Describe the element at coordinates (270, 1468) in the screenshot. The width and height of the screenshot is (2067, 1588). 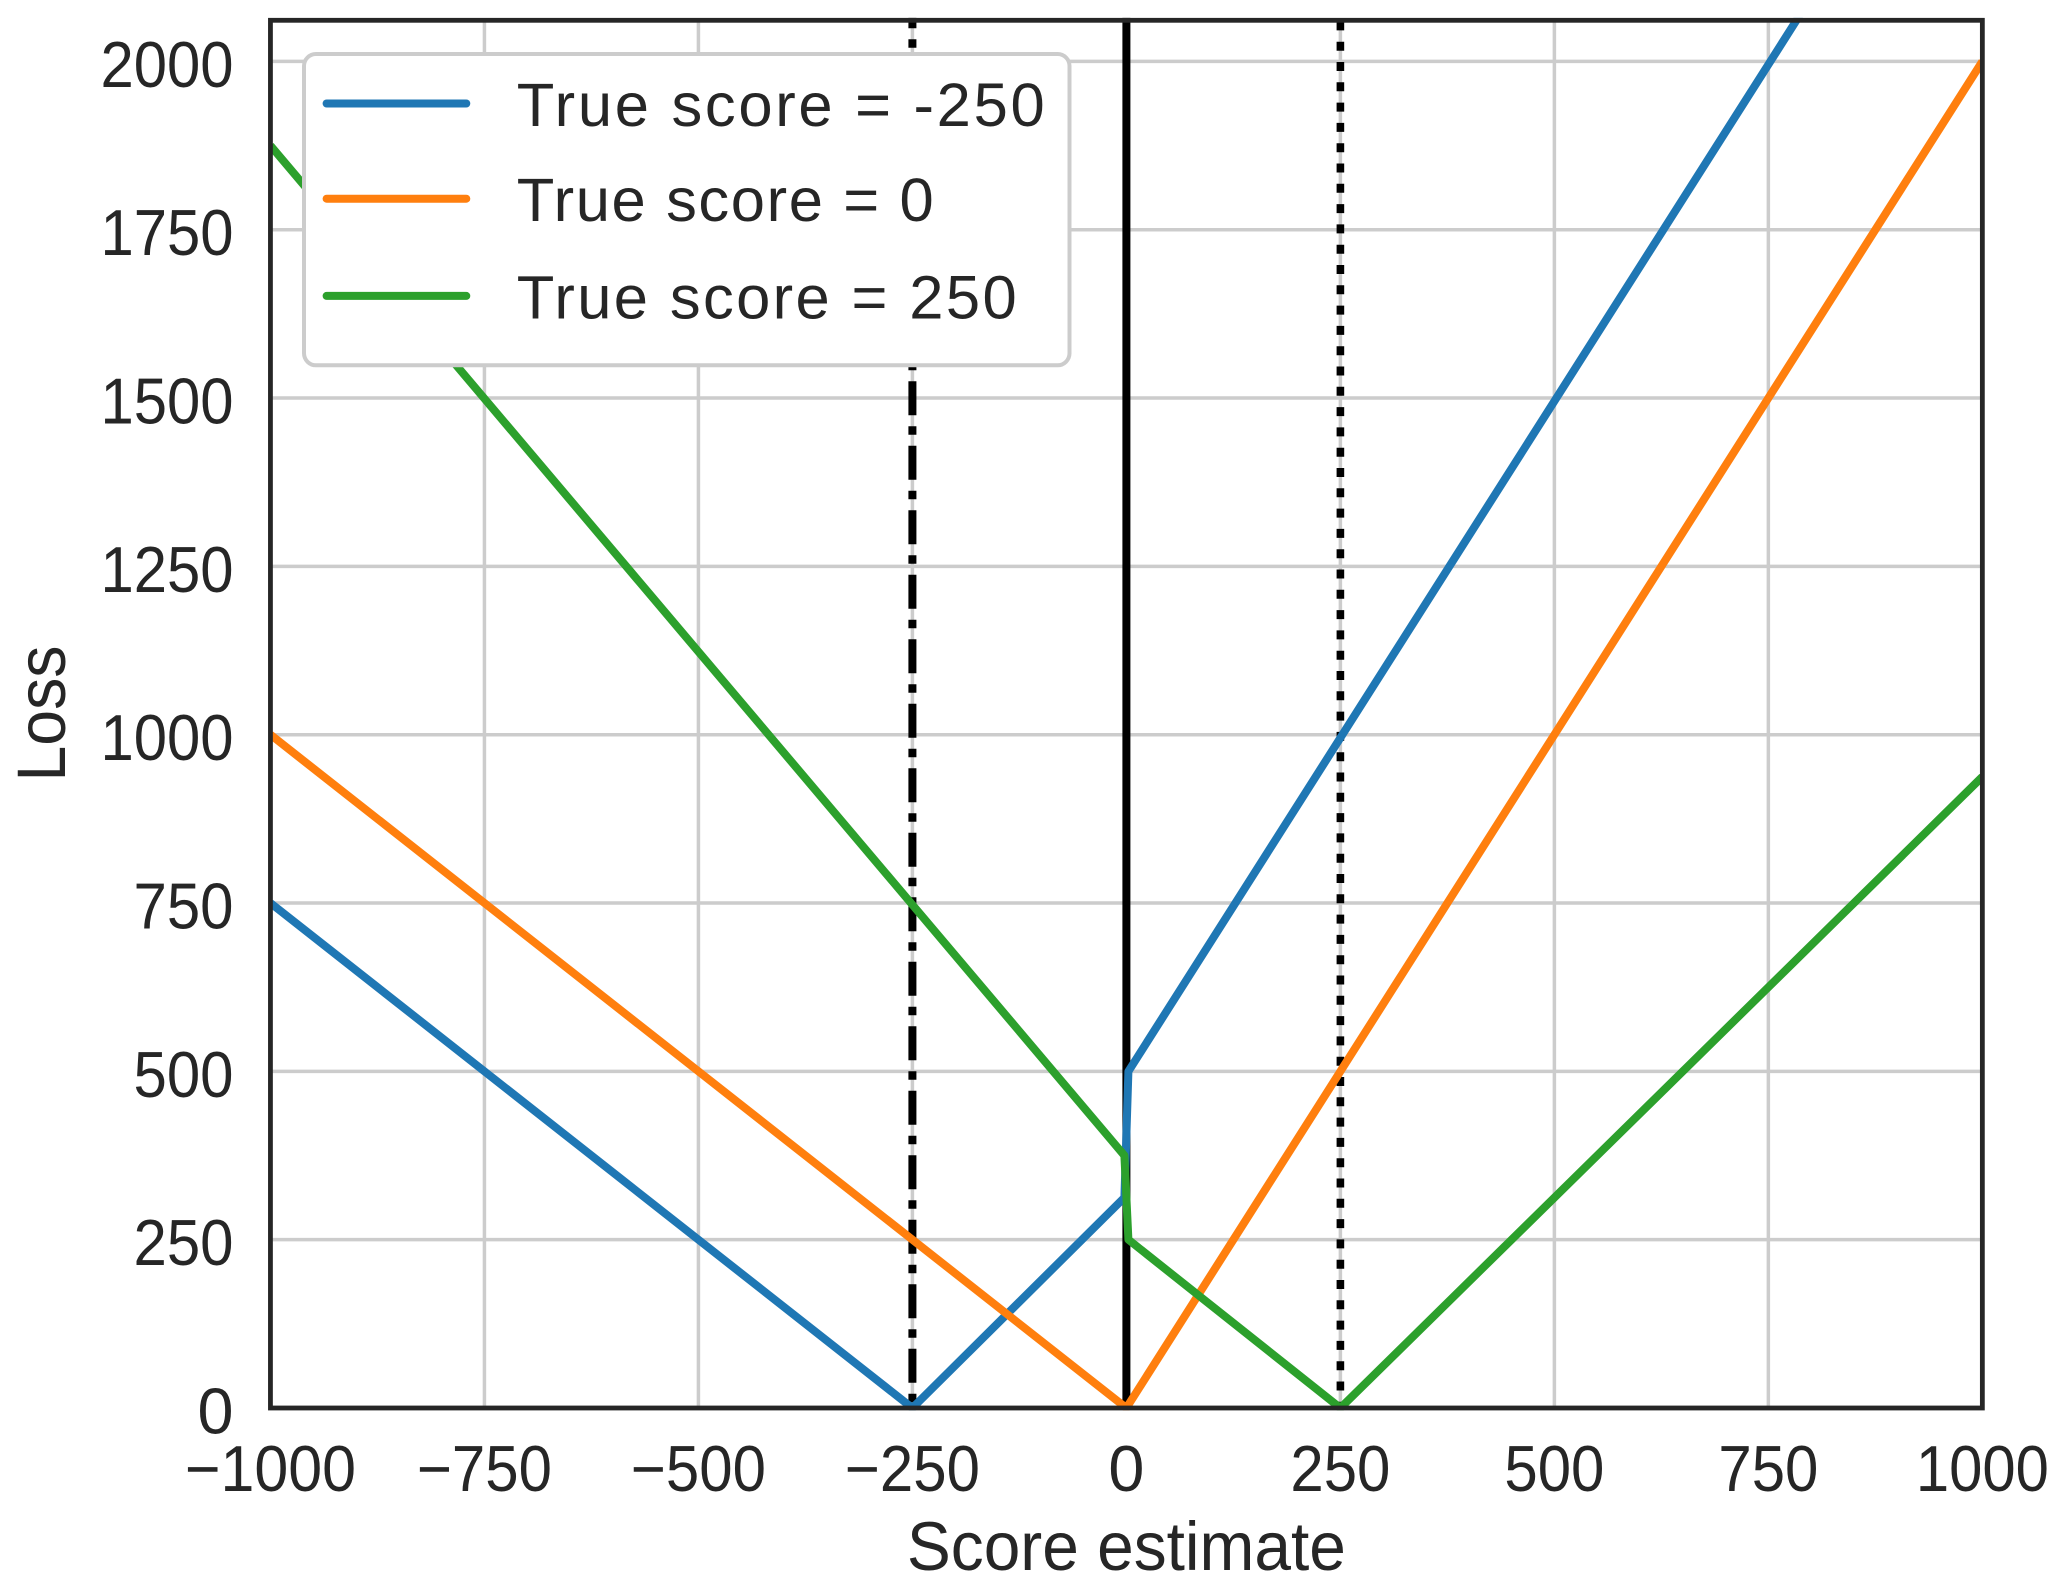
I see `svg-text: −1000` at that location.